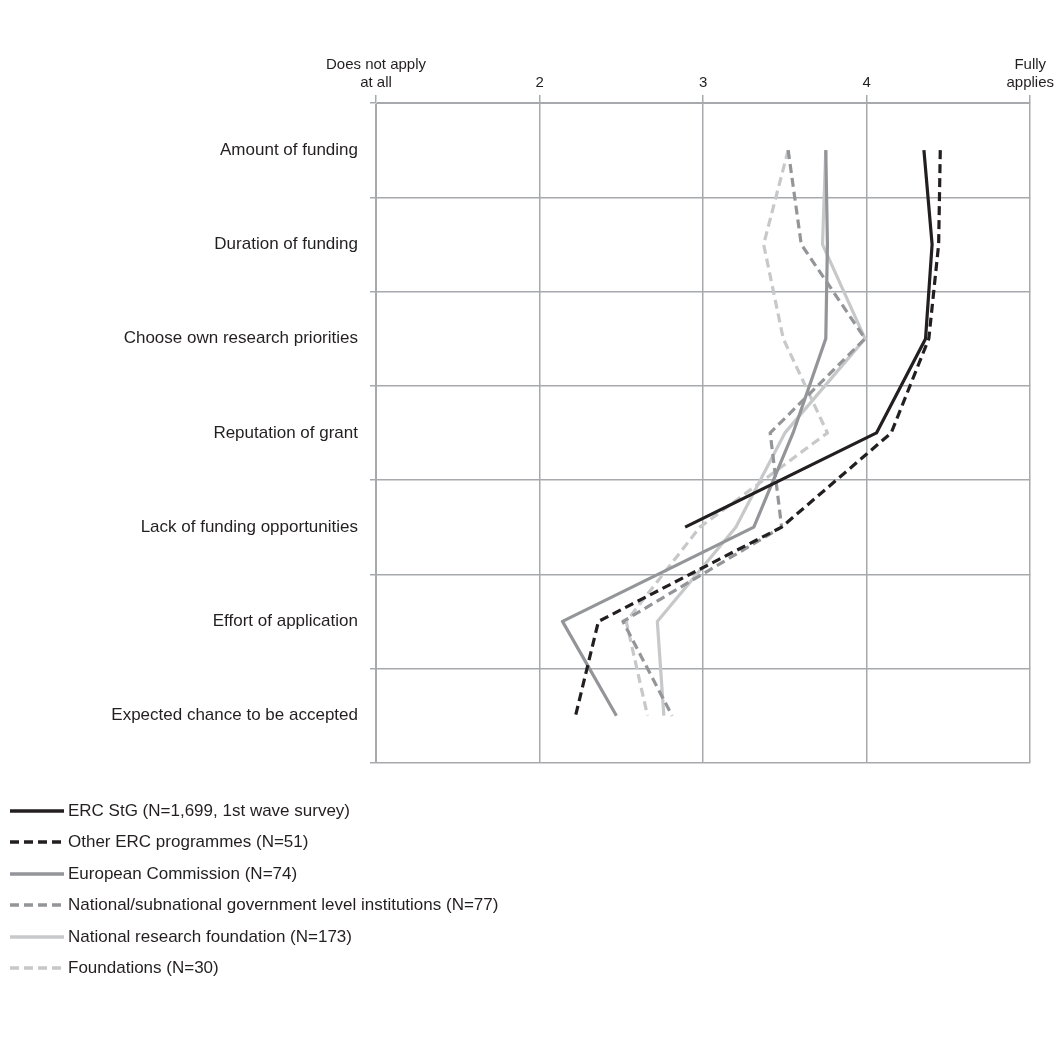 The image size is (1057, 1048). I want to click on y-tick-label: Duration of funding, so click(286, 244).